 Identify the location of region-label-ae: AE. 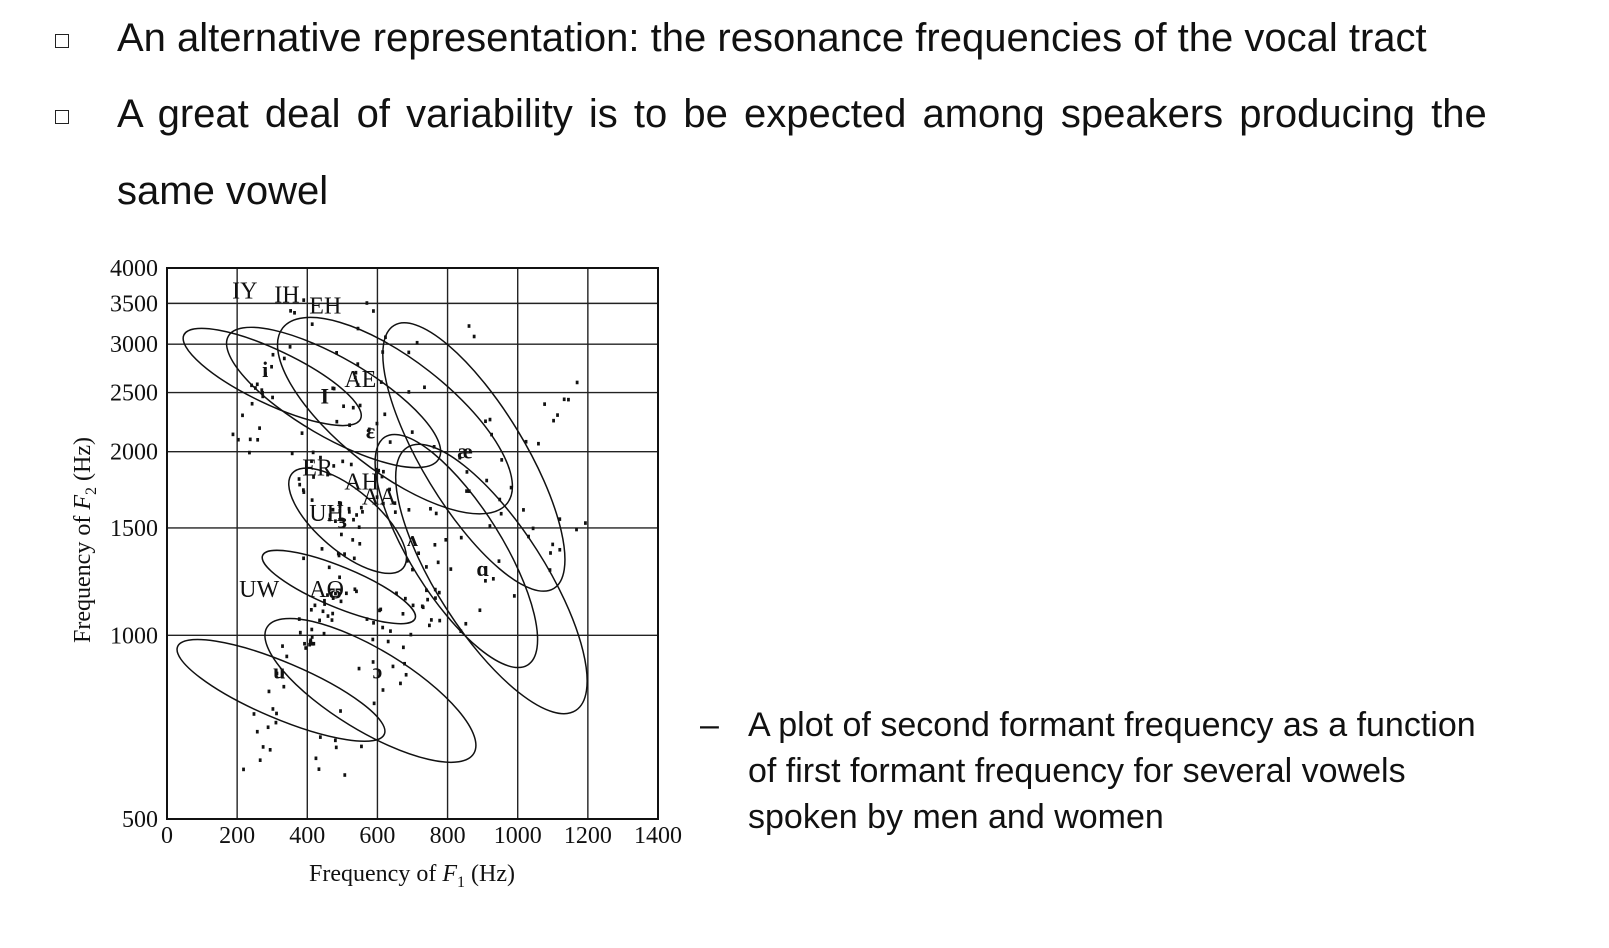
(360, 380).